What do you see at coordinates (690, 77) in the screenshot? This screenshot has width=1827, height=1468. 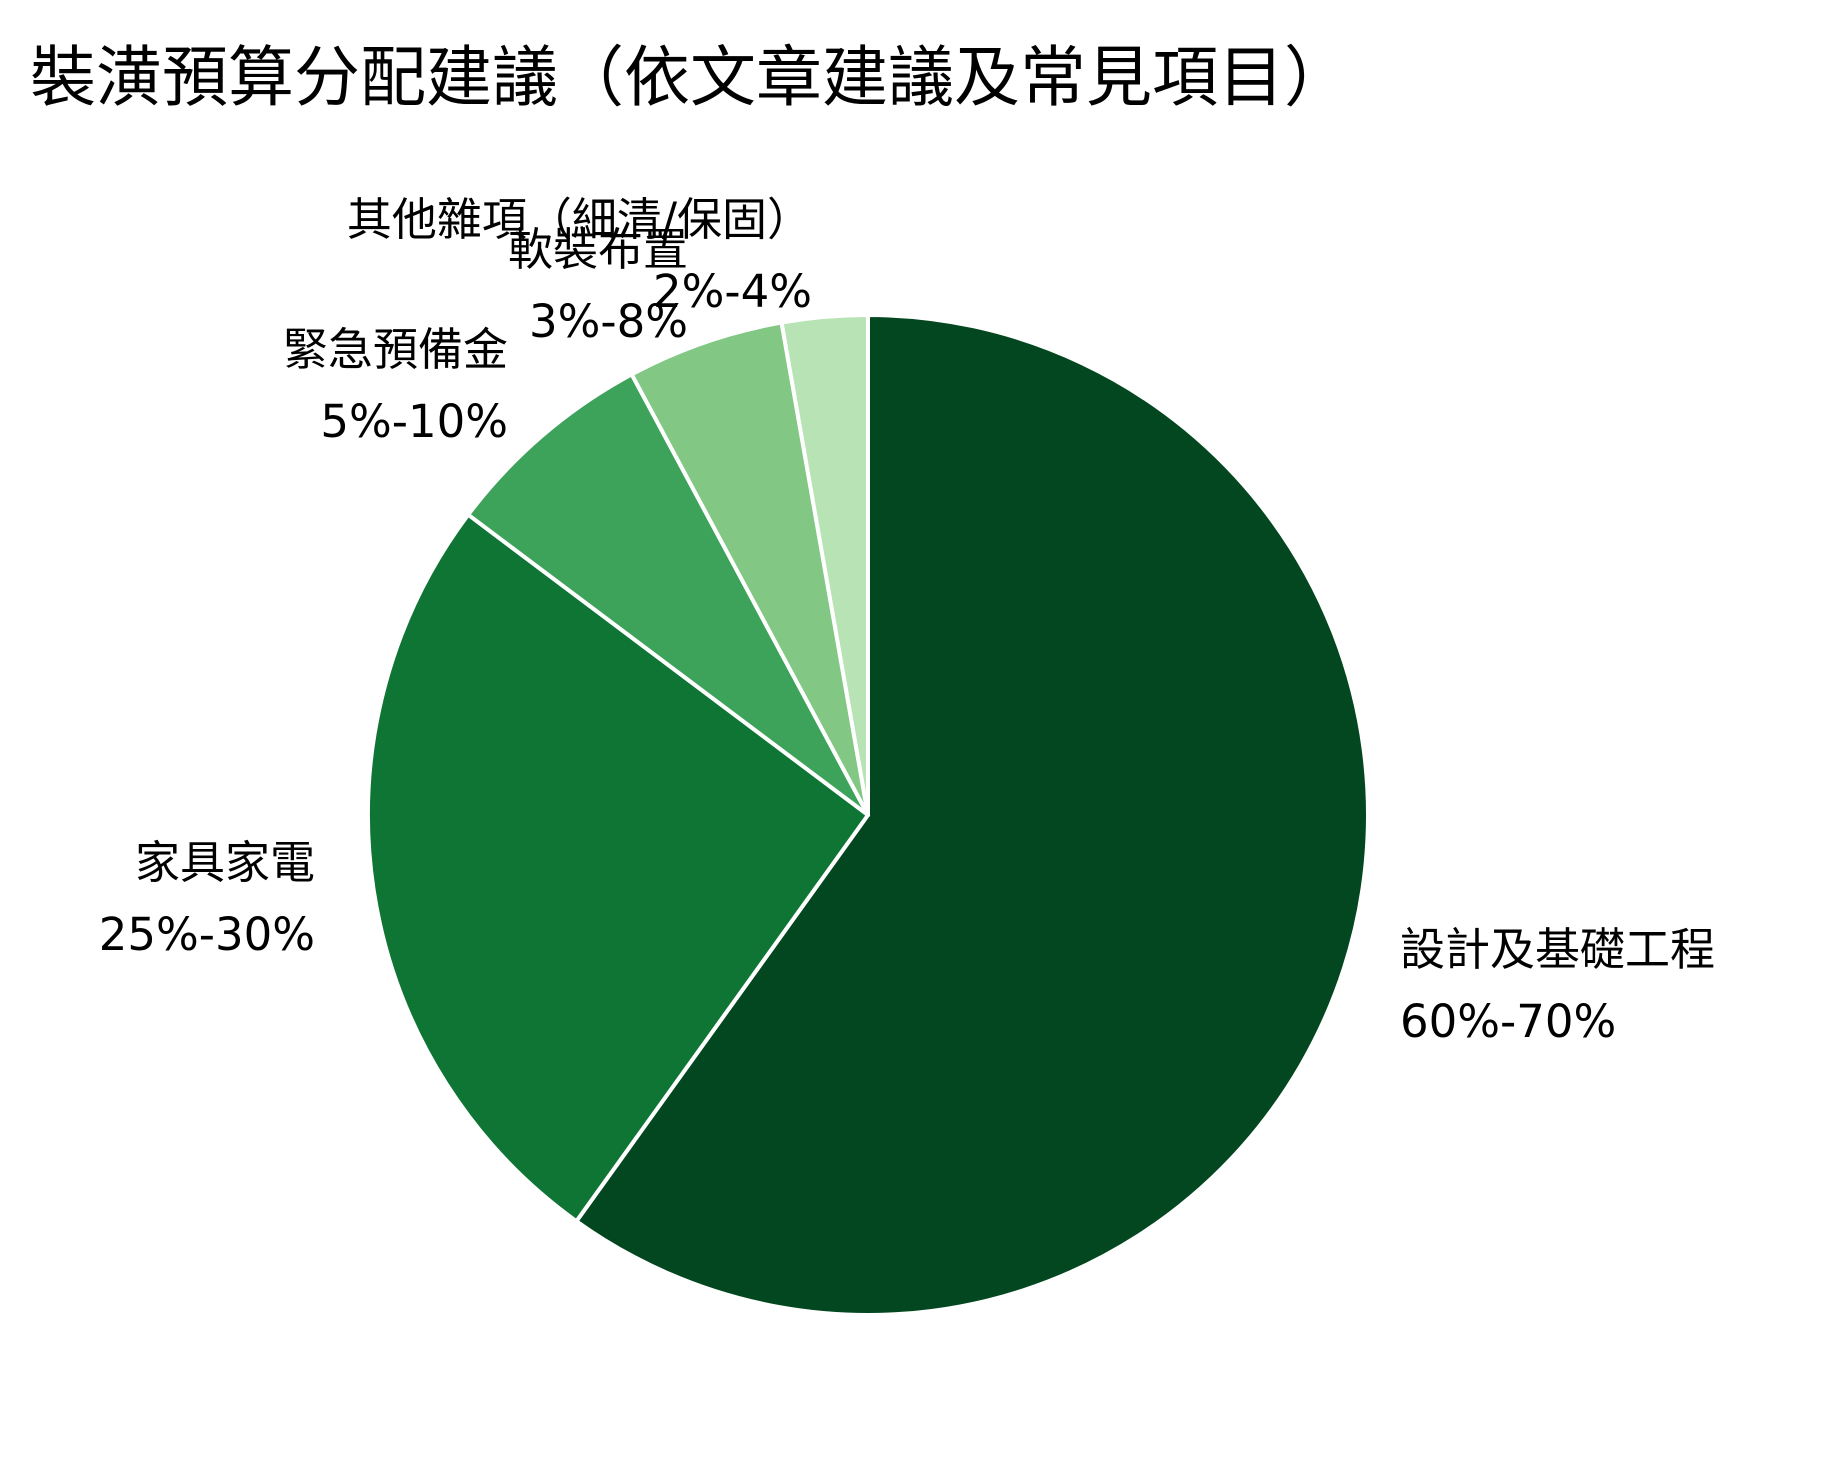 I see `chart-title: 裝潢預算分配建議（依文章建議及常見項目）` at bounding box center [690, 77].